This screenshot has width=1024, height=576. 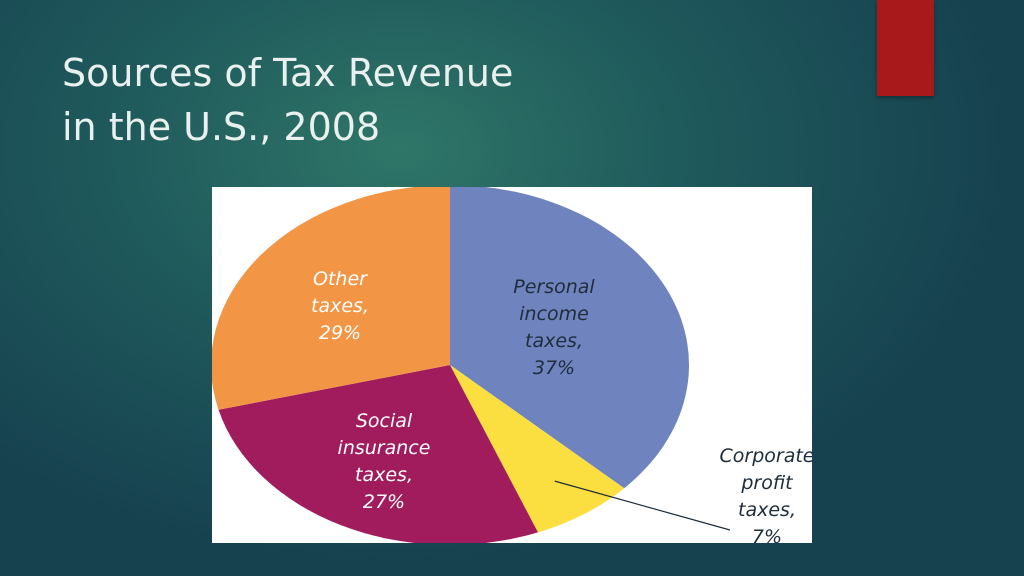 What do you see at coordinates (340, 279) in the screenshot?
I see `slice-label-other-line-1: Other` at bounding box center [340, 279].